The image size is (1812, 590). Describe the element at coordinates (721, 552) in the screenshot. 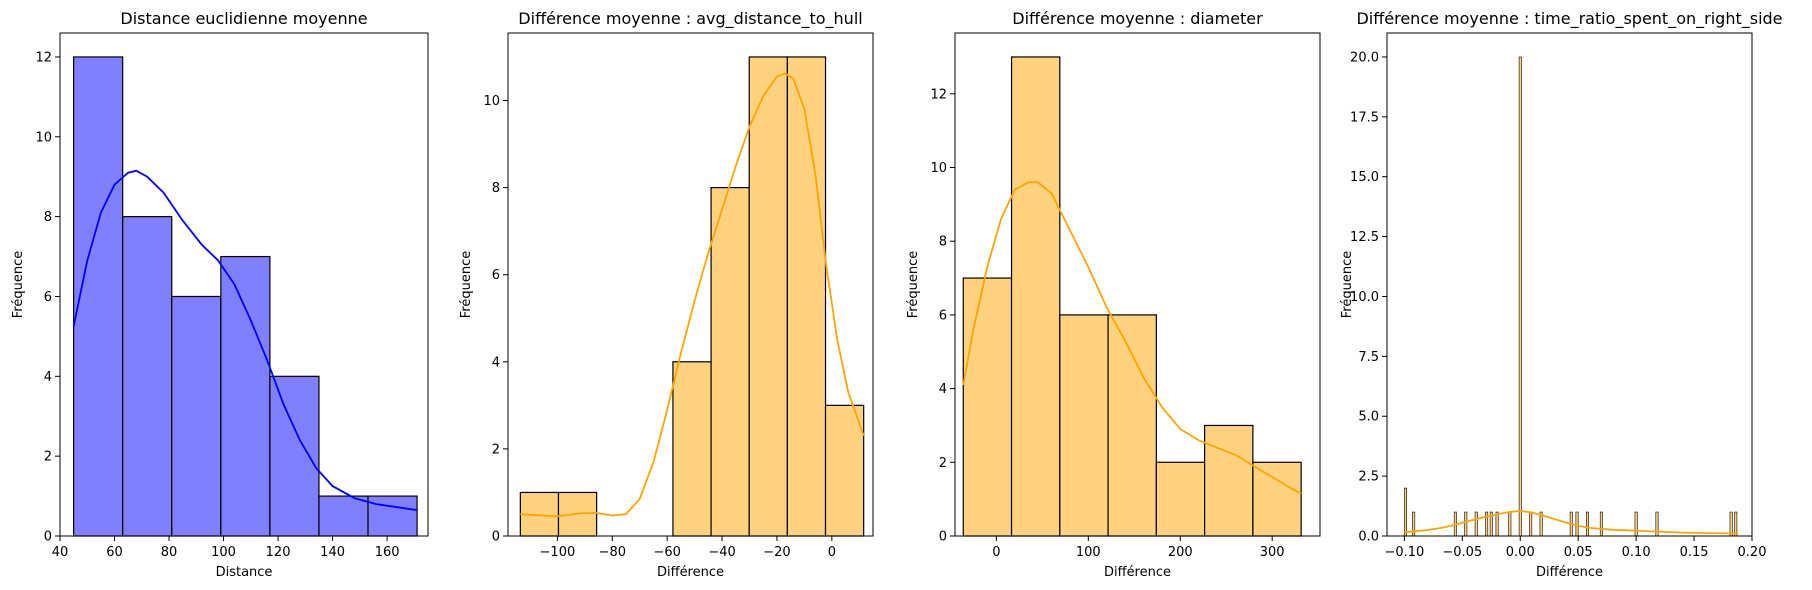

I see `x-tick-label: −40` at that location.